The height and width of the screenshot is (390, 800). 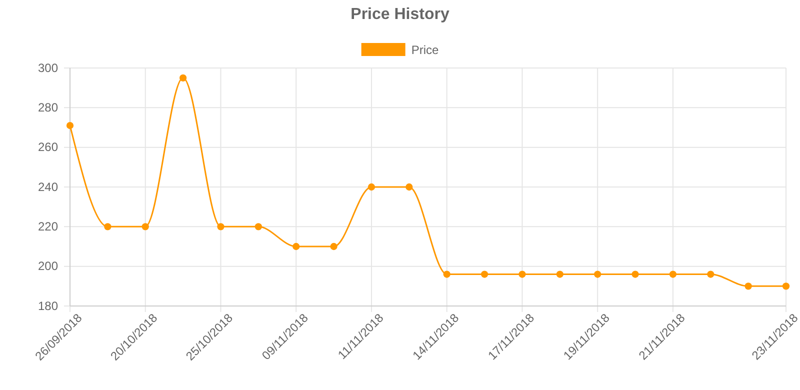 I want to click on y-tick-label: 240, so click(x=48, y=187).